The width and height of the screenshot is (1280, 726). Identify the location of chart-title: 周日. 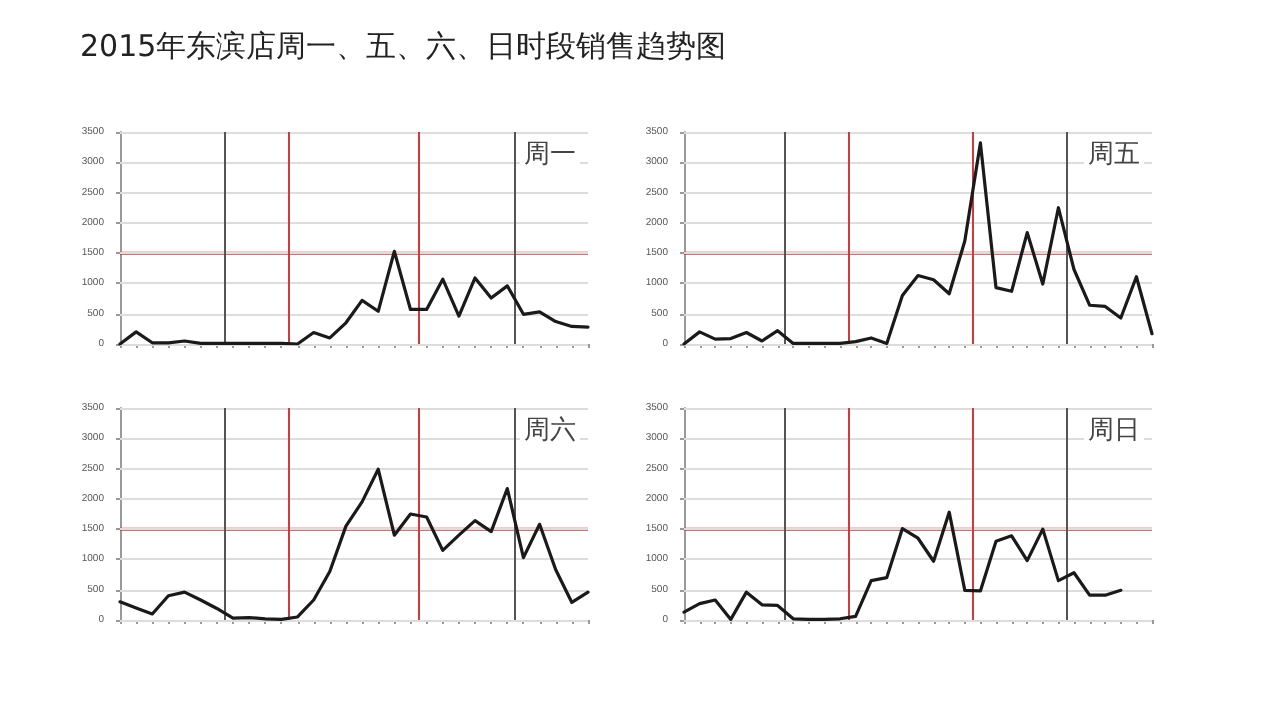
(1114, 431).